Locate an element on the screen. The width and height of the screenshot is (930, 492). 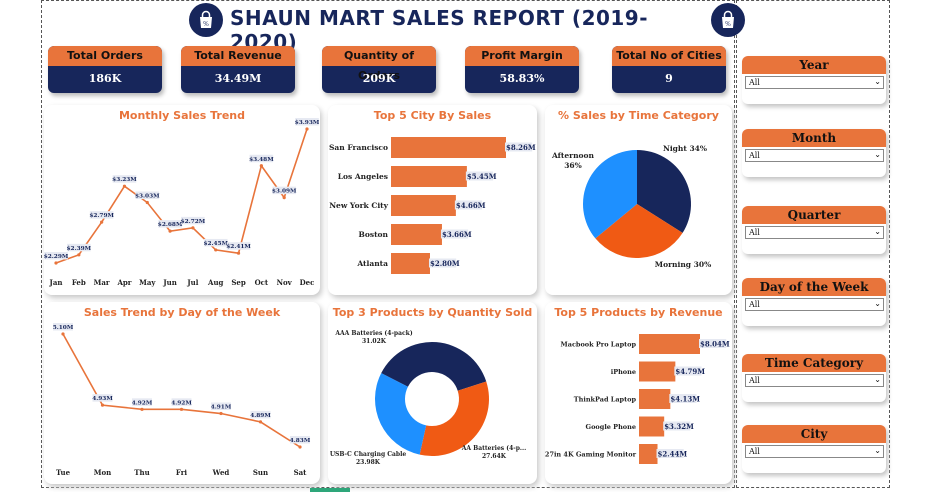
data-label: $2.39M is located at coordinates (79, 249).